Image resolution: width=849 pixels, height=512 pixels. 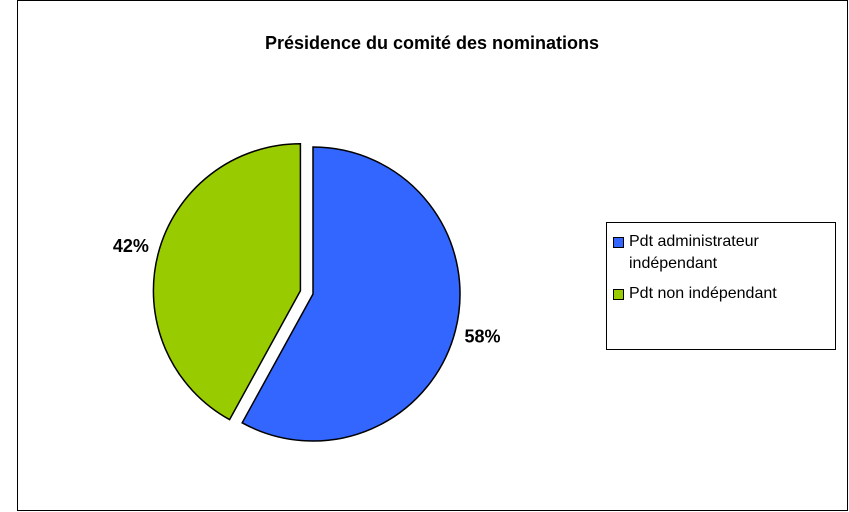 I want to click on data-label: 58%, so click(x=482, y=336).